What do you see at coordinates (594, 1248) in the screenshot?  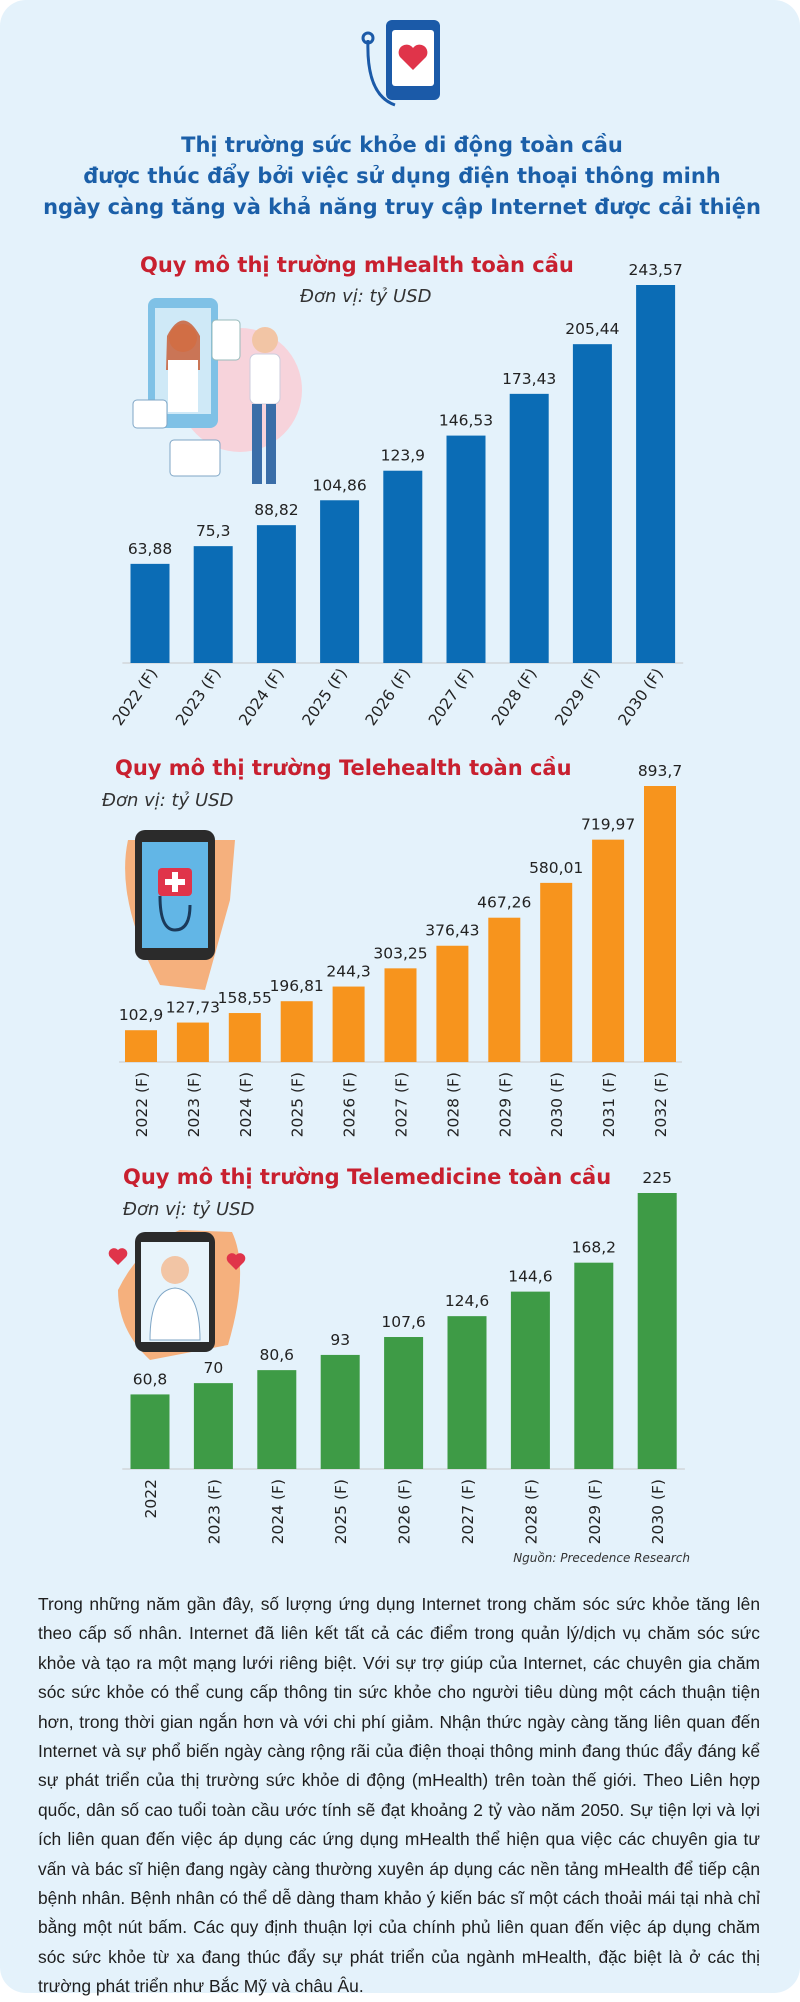 I see `value-label: 168,2` at bounding box center [594, 1248].